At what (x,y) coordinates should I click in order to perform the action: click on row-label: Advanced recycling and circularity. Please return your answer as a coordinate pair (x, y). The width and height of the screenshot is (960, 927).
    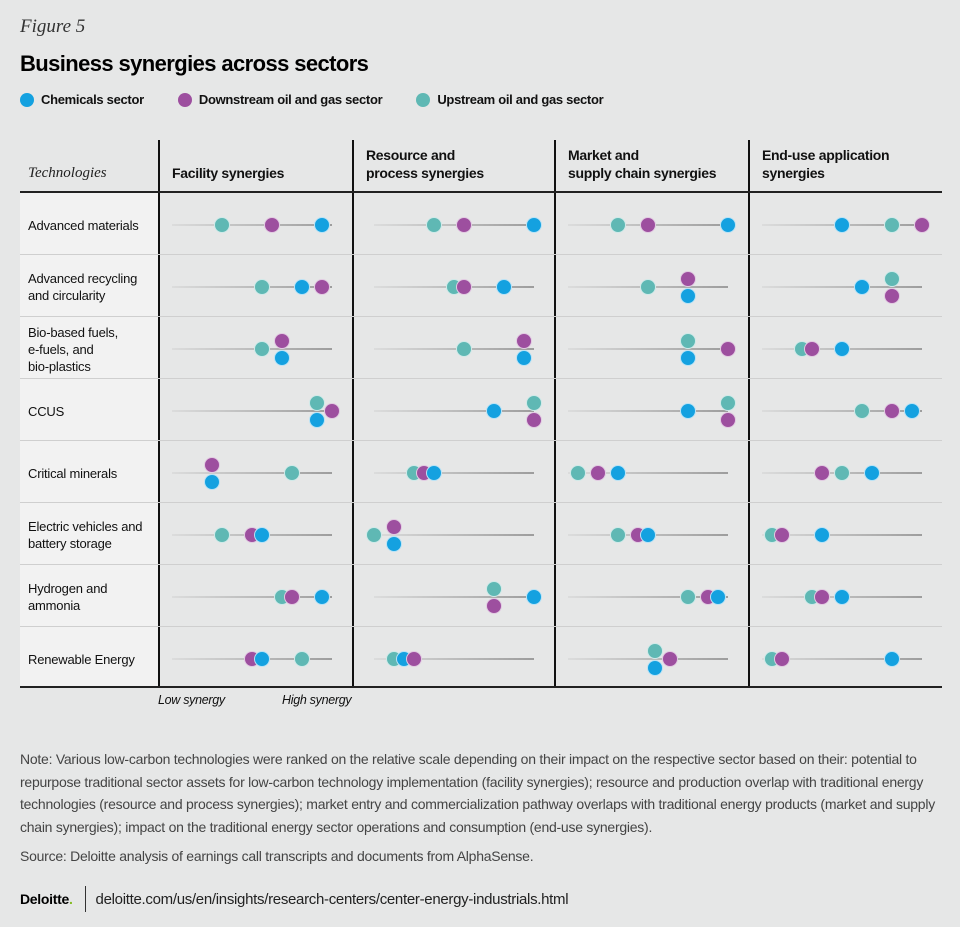
    Looking at the image, I should click on (83, 287).